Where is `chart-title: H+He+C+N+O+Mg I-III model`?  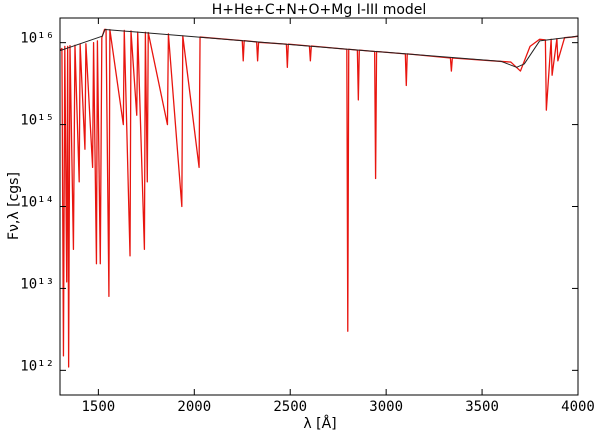
chart-title: H+He+C+N+O+Mg I-III model is located at coordinates (319, 10).